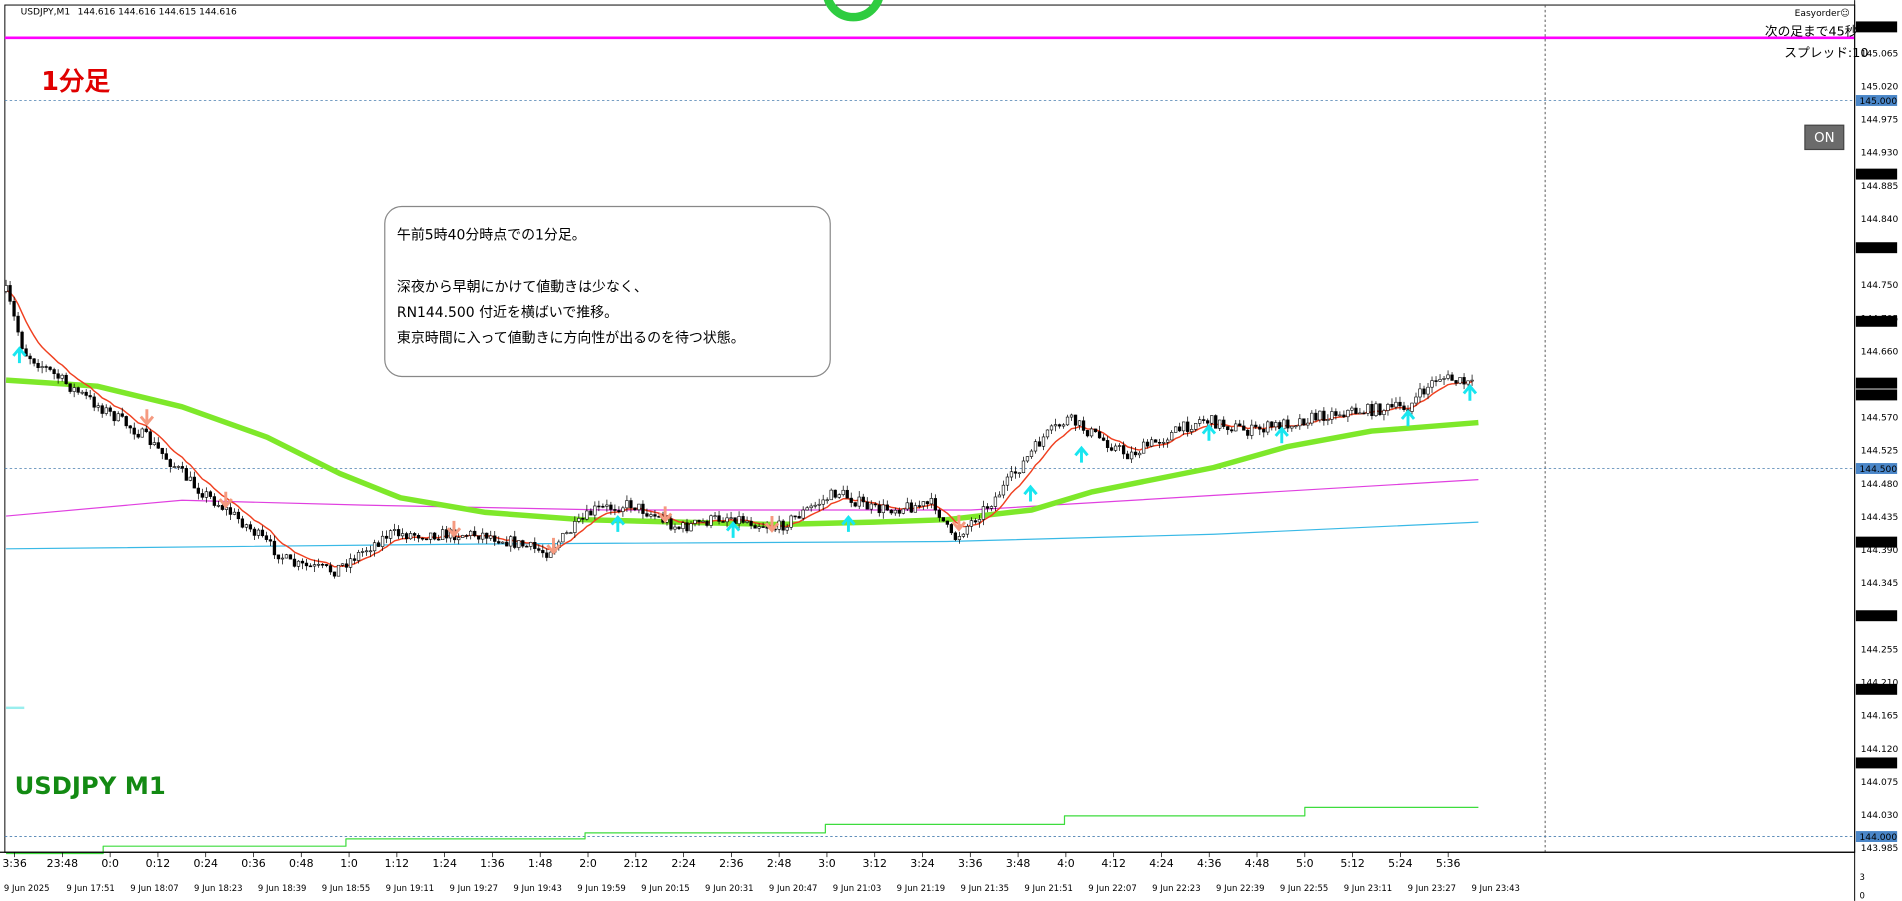  What do you see at coordinates (772, 524) in the screenshot?
I see `sell-arrow` at bounding box center [772, 524].